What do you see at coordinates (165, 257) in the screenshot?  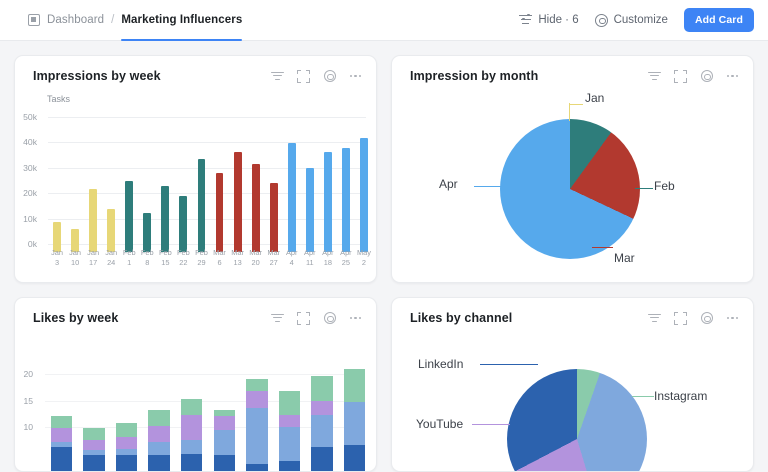 I see `x-axis-tick-label: Feb 15` at bounding box center [165, 257].